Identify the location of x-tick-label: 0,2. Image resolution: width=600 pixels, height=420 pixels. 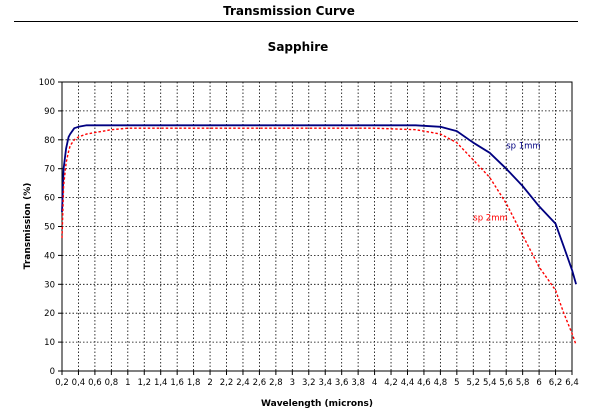
(62, 383).